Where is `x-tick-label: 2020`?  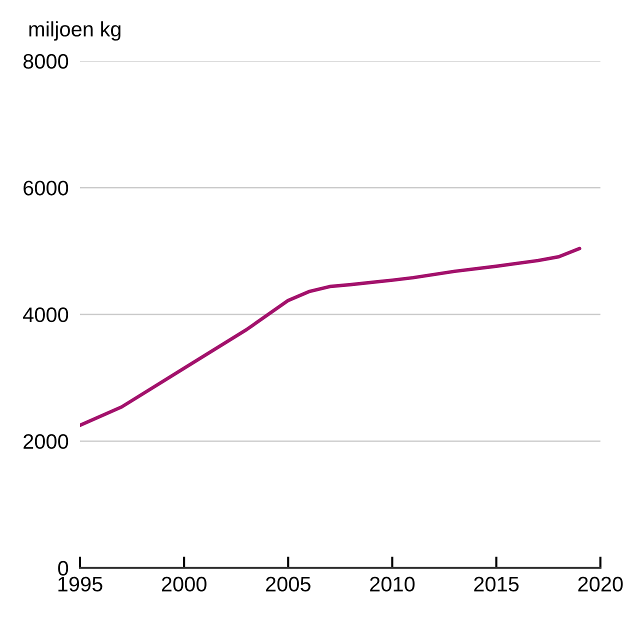 x-tick-label: 2020 is located at coordinates (600, 584).